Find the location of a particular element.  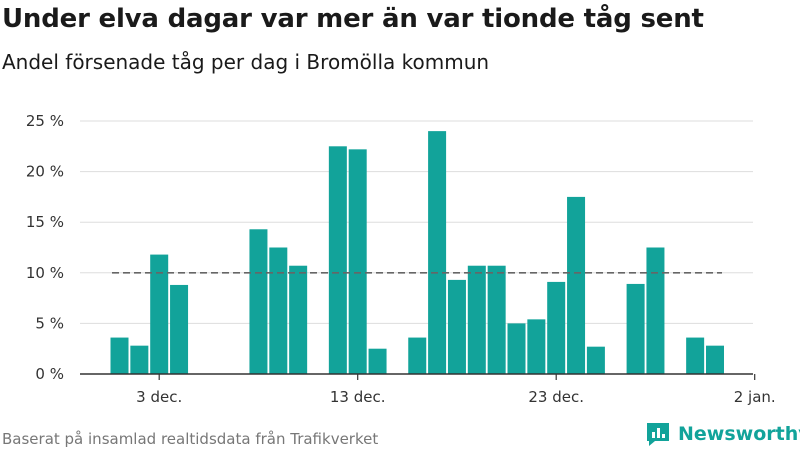

x-tick-label: 2 jan. is located at coordinates (755, 397).